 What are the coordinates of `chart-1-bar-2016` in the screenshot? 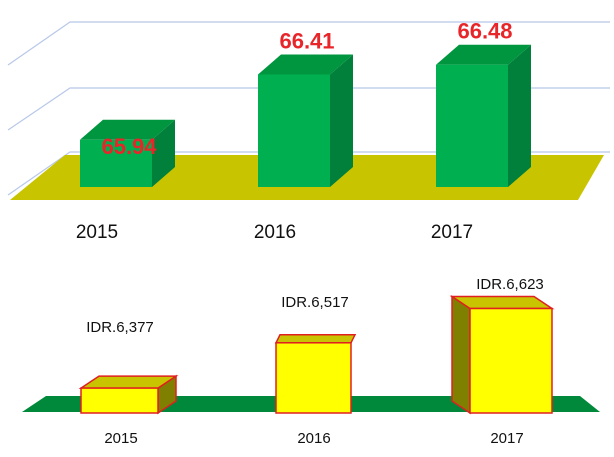 It's located at (305, 120).